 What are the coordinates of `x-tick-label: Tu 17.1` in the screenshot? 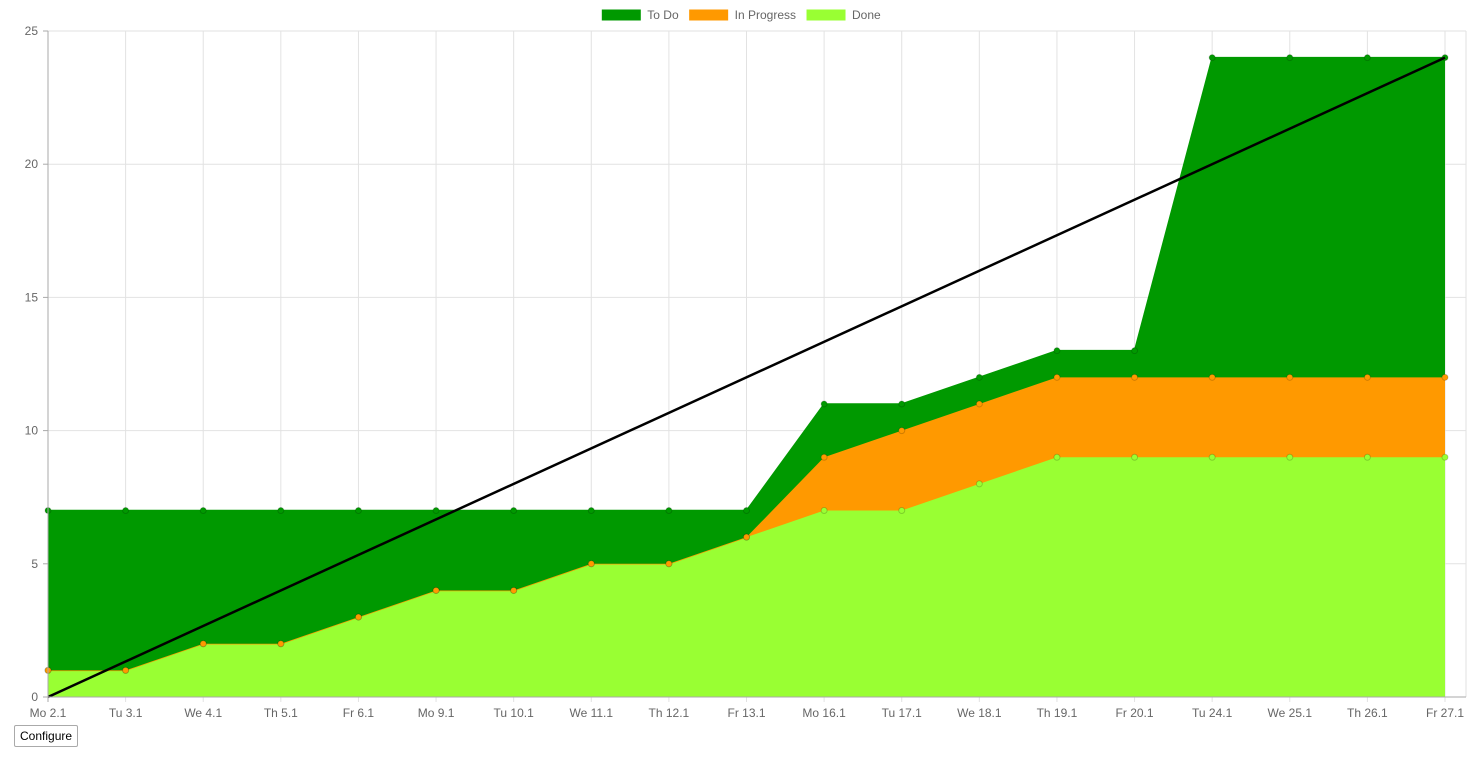 It's located at (902, 713).